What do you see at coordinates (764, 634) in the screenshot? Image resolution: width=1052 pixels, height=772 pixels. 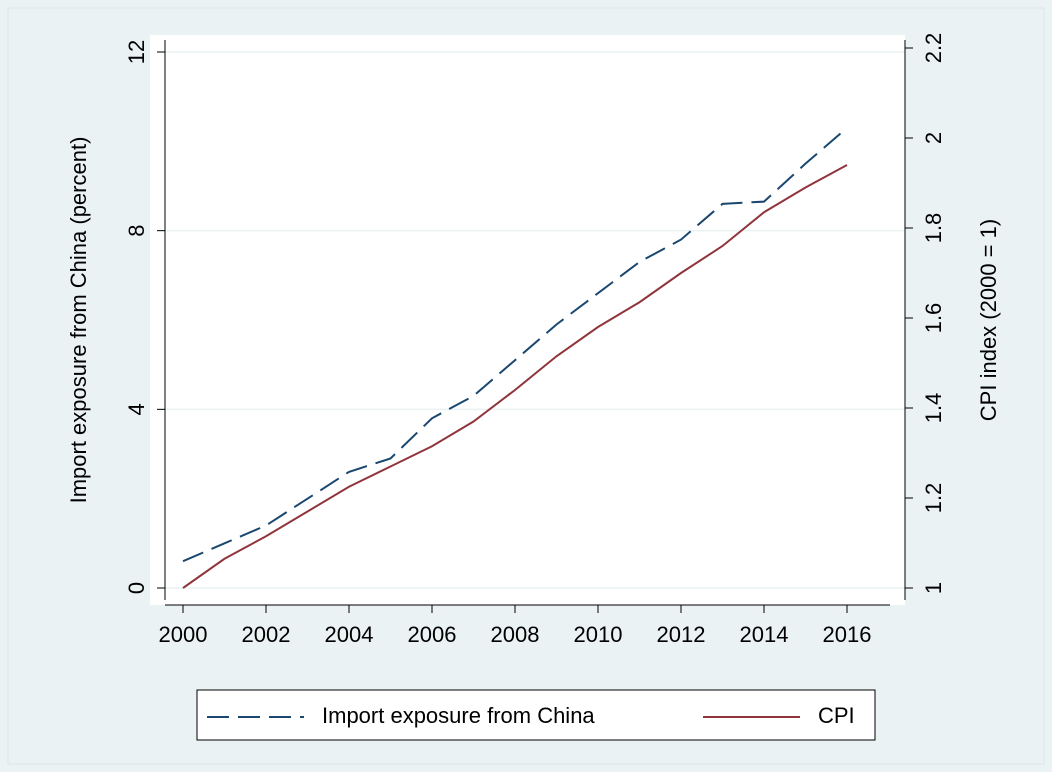 I see `x-tick-label: 2014` at bounding box center [764, 634].